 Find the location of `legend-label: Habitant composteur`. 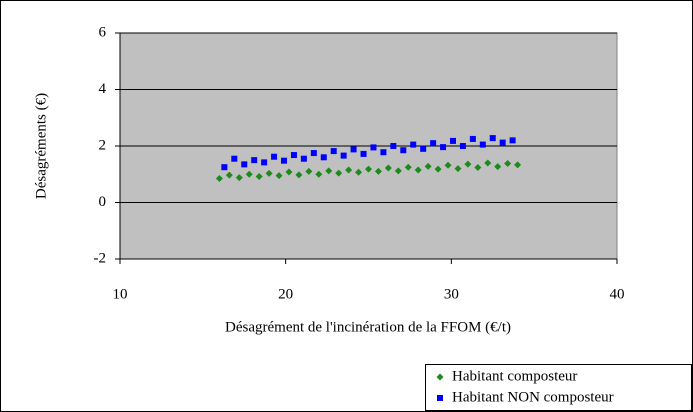

legend-label: Habitant composteur is located at coordinates (514, 376).